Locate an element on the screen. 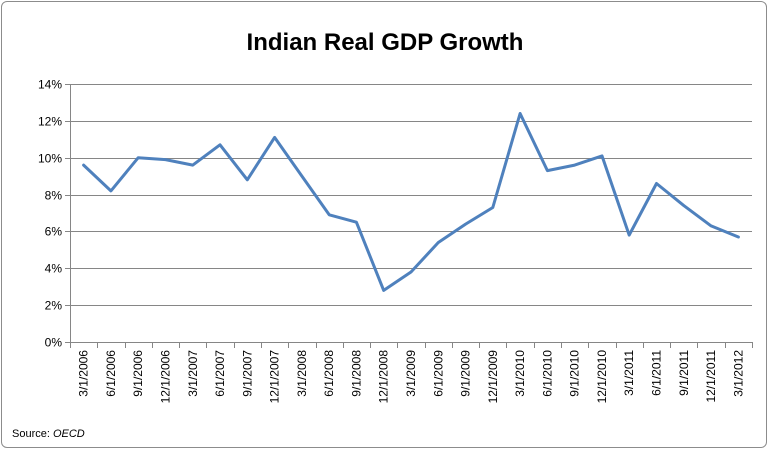 Image resolution: width=770 pixels, height=452 pixels. x-tick-label: 12/1/2011 is located at coordinates (711, 376).